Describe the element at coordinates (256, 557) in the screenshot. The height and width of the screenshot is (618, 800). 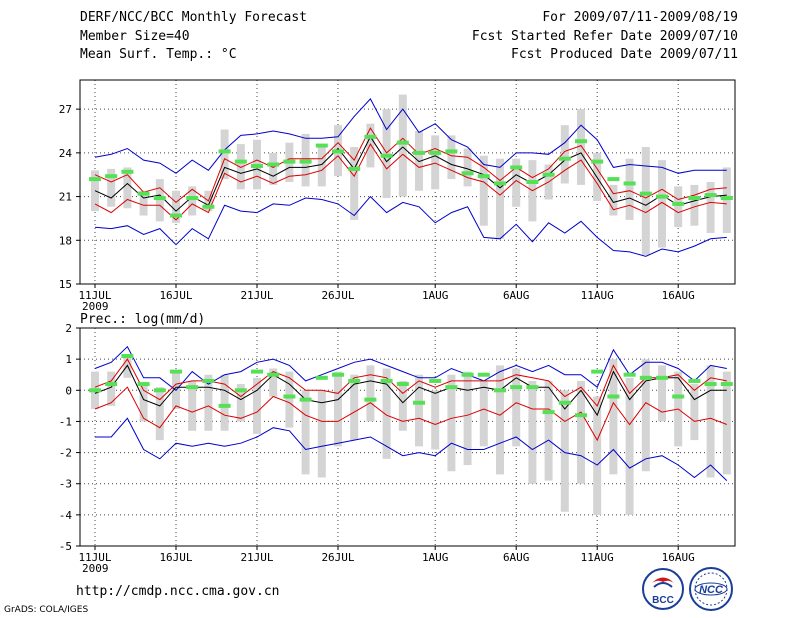
I see `prec-x-tick-label: 21JUL` at that location.